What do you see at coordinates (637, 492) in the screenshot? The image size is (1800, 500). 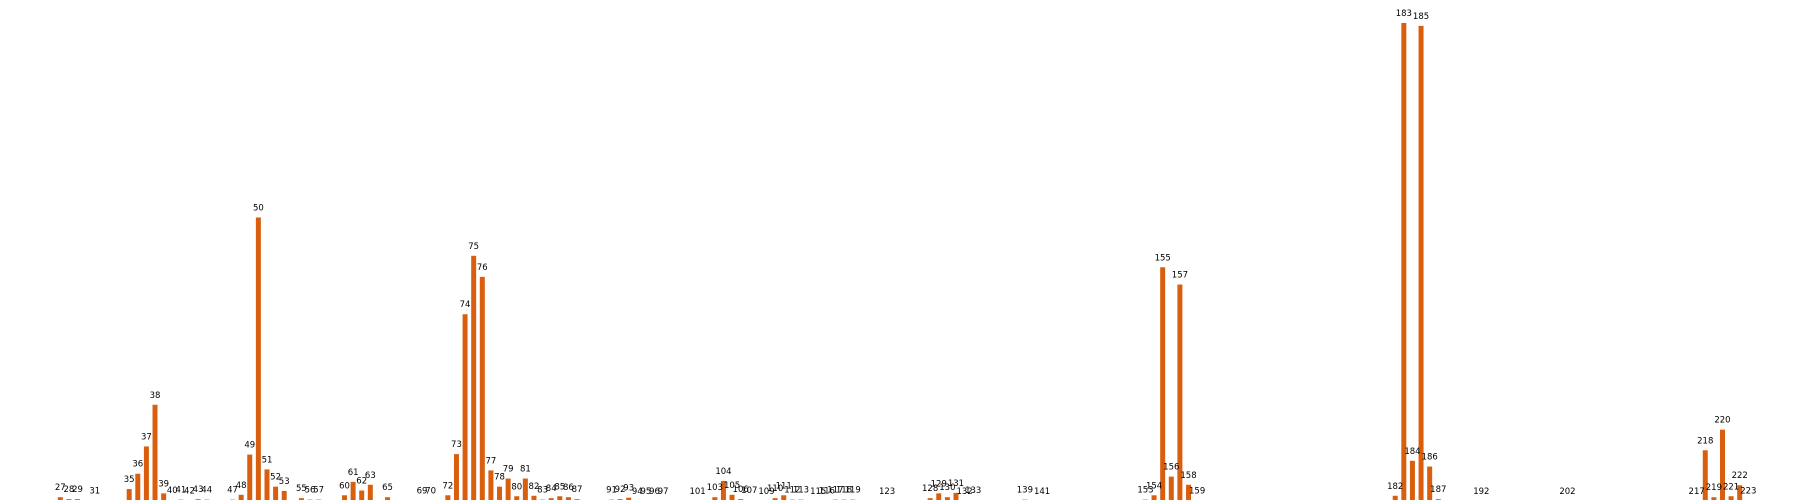 I see `bar-label-94: 94` at bounding box center [637, 492].